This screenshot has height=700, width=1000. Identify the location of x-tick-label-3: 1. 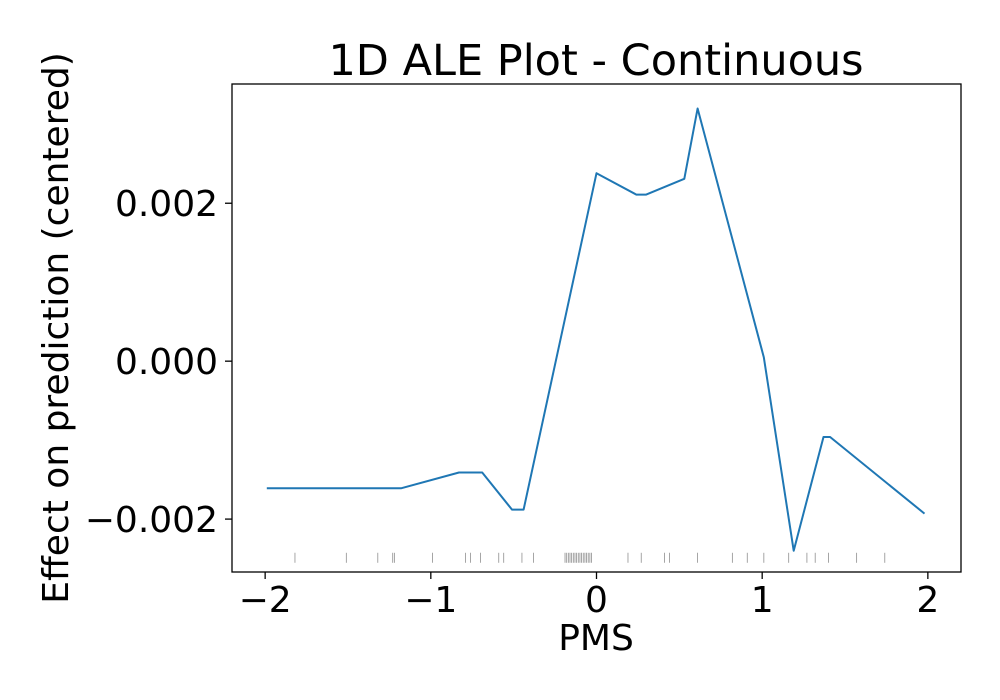
(762, 600).